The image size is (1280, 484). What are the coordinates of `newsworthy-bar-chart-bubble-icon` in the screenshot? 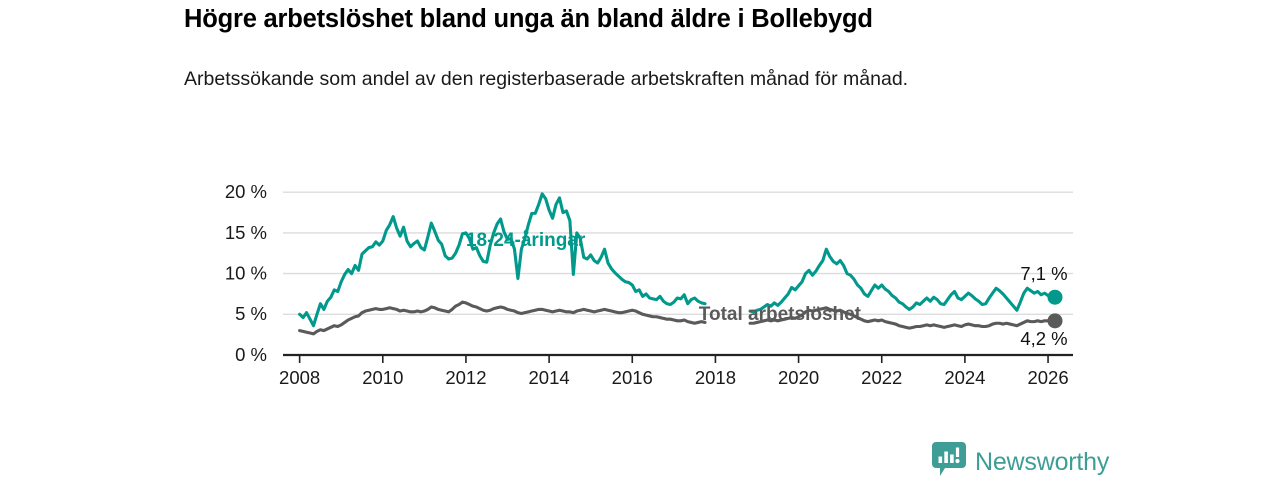 It's located at (949, 462).